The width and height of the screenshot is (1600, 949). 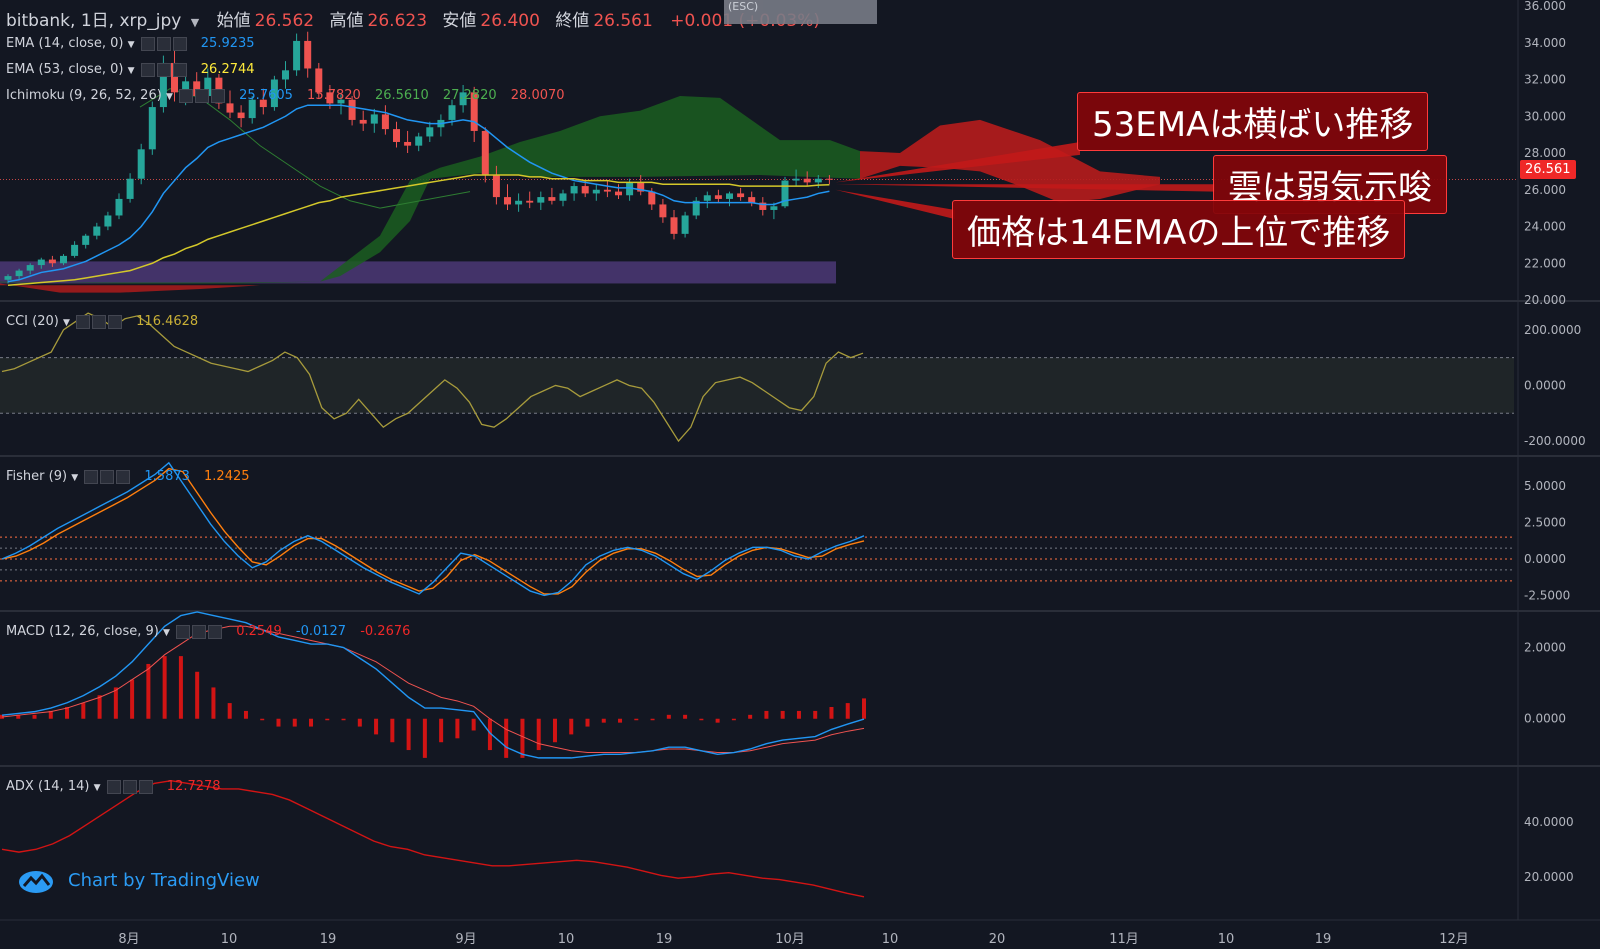 What do you see at coordinates (1545, 43) in the screenshot?
I see `price-tick-label: 34.000` at bounding box center [1545, 43].